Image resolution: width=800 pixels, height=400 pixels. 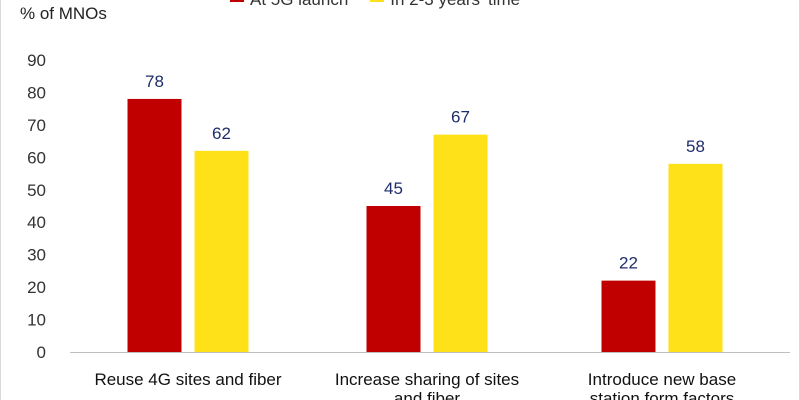 I want to click on y-tick-label: 0, so click(x=41, y=352).